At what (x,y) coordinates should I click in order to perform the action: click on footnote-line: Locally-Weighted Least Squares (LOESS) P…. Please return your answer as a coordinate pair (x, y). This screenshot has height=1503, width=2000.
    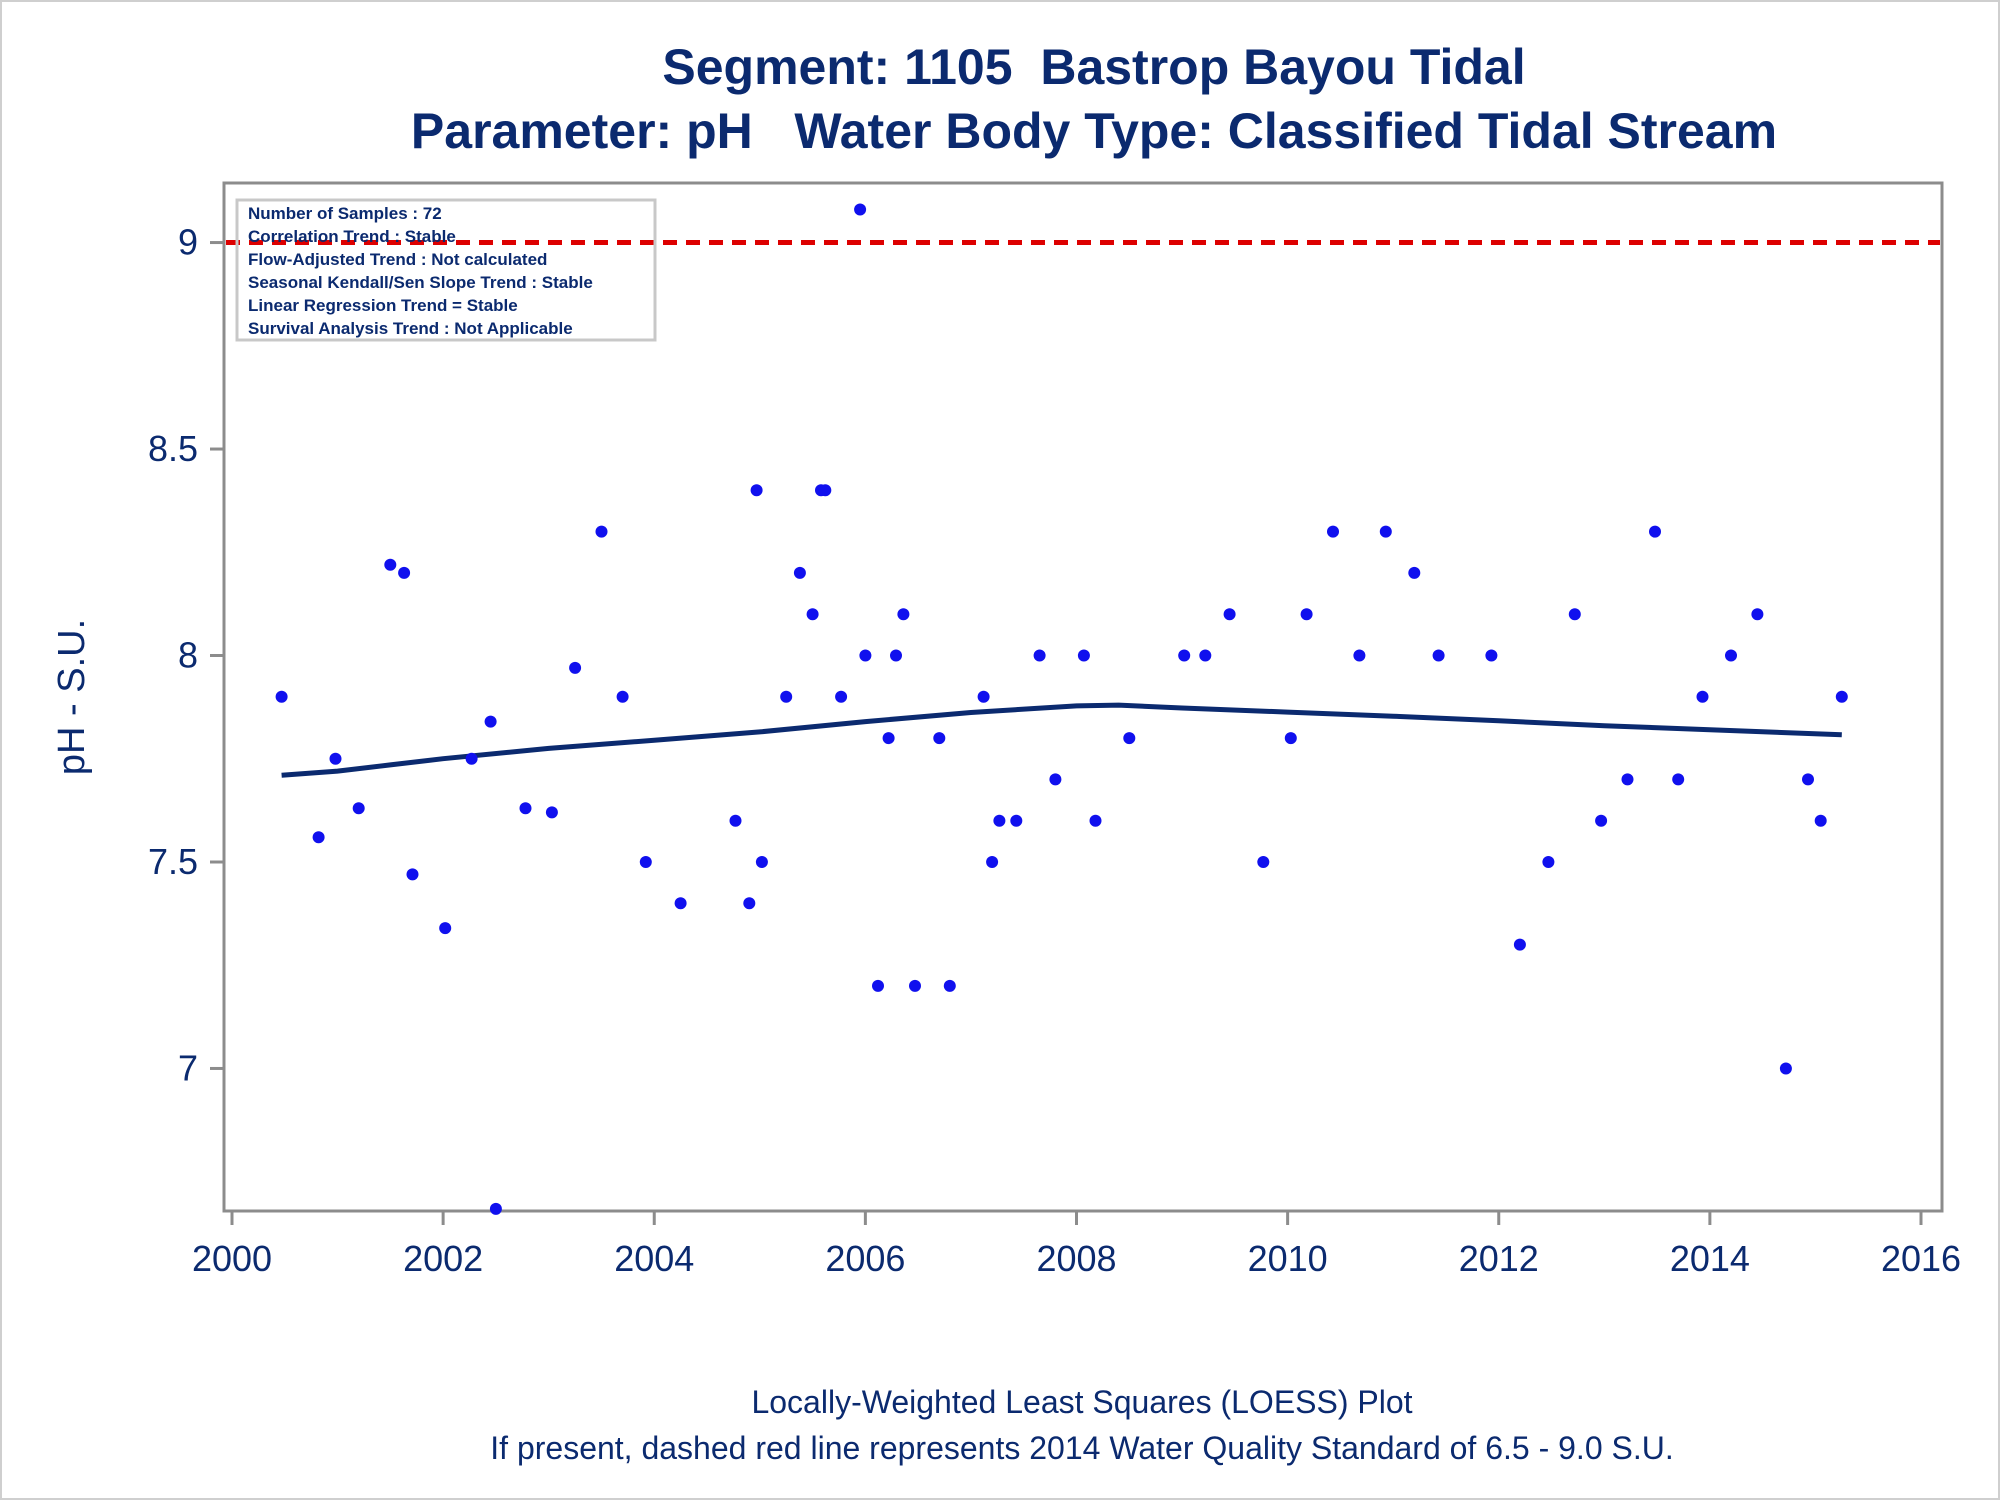
    Looking at the image, I should click on (1081, 1402).